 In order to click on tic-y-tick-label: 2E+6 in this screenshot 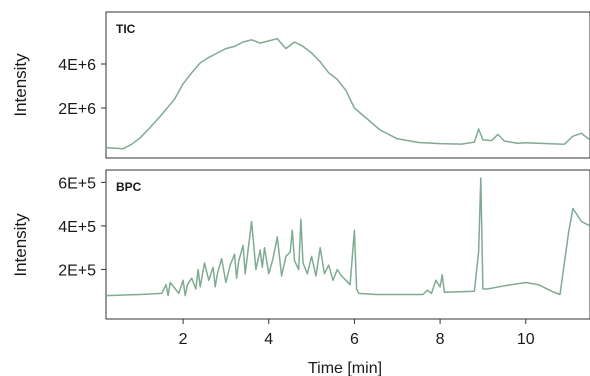, I will do `click(77, 109)`.